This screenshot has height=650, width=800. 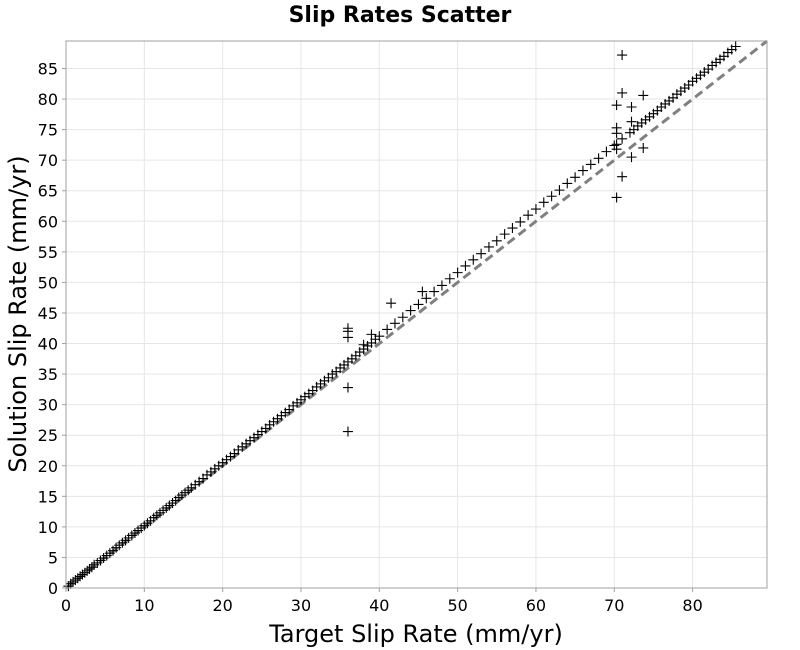 I want to click on y-tick-label: 15, so click(x=48, y=496).